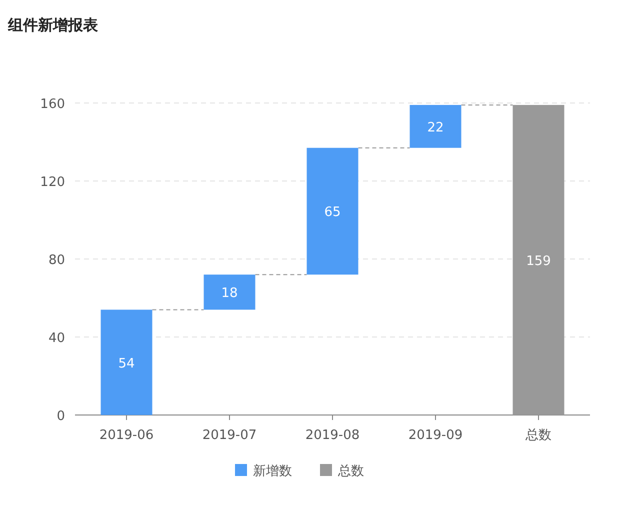 The width and height of the screenshot is (640, 508). What do you see at coordinates (272, 471) in the screenshot?
I see `legend-label: 新增数` at bounding box center [272, 471].